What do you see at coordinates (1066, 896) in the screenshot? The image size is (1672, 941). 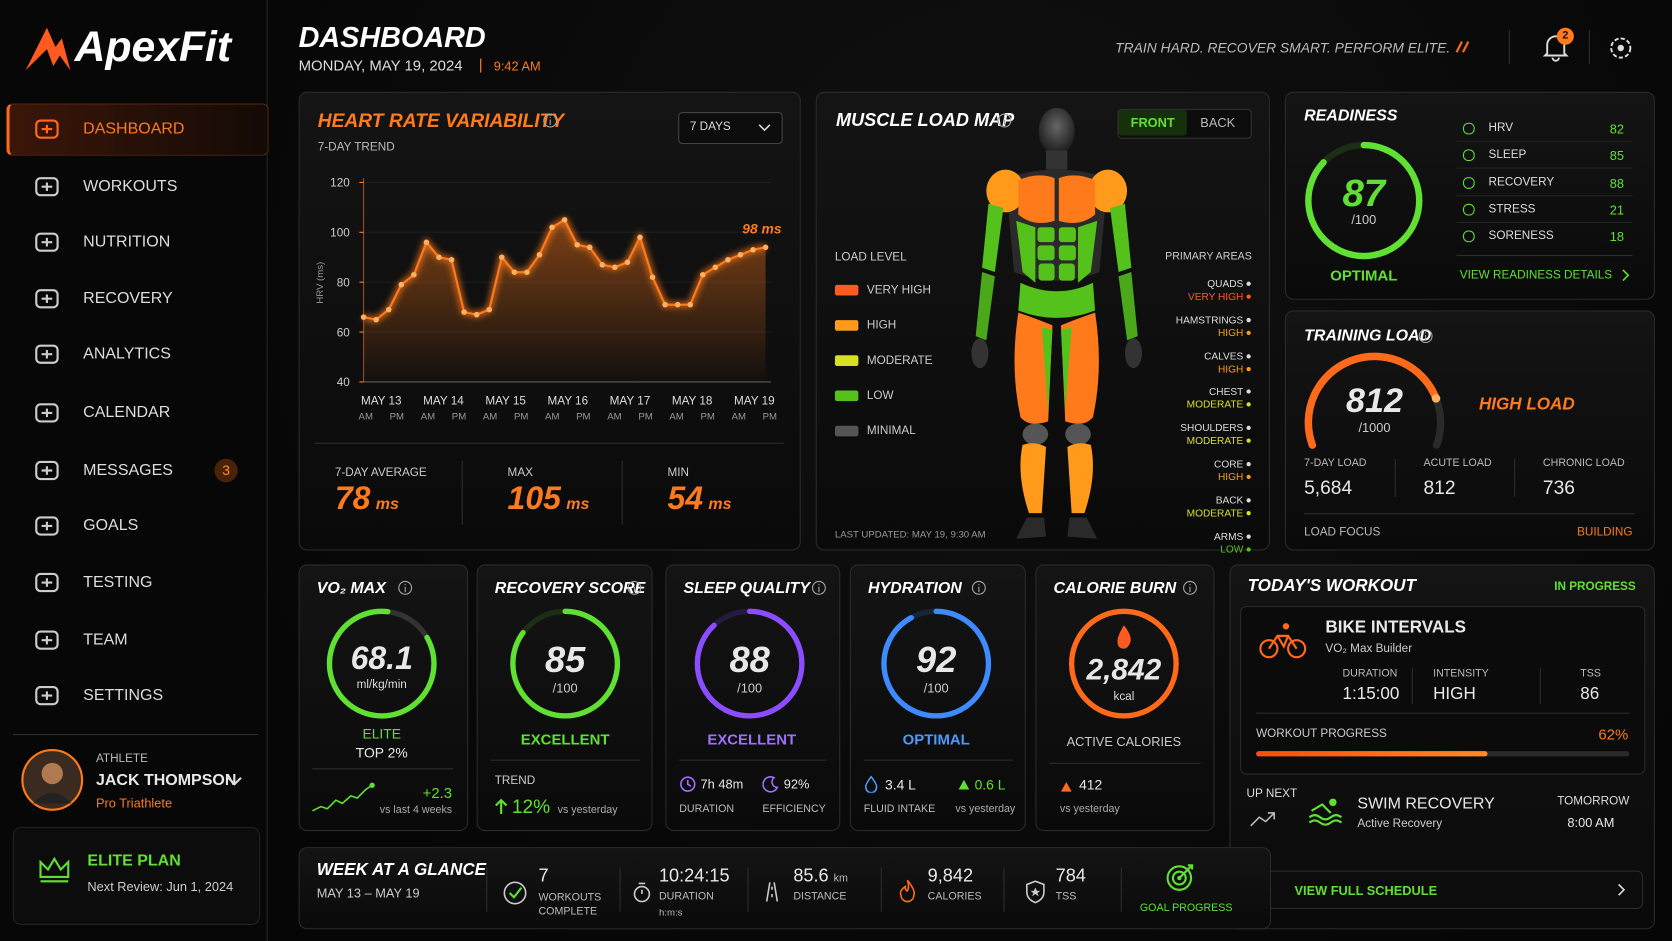 I see `tss-label: TSS` at bounding box center [1066, 896].